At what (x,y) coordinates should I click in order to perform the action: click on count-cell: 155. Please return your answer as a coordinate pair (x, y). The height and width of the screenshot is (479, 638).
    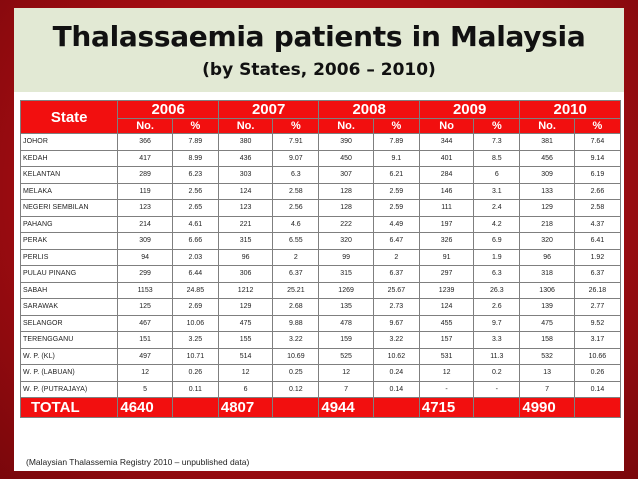
    Looking at the image, I should click on (245, 340).